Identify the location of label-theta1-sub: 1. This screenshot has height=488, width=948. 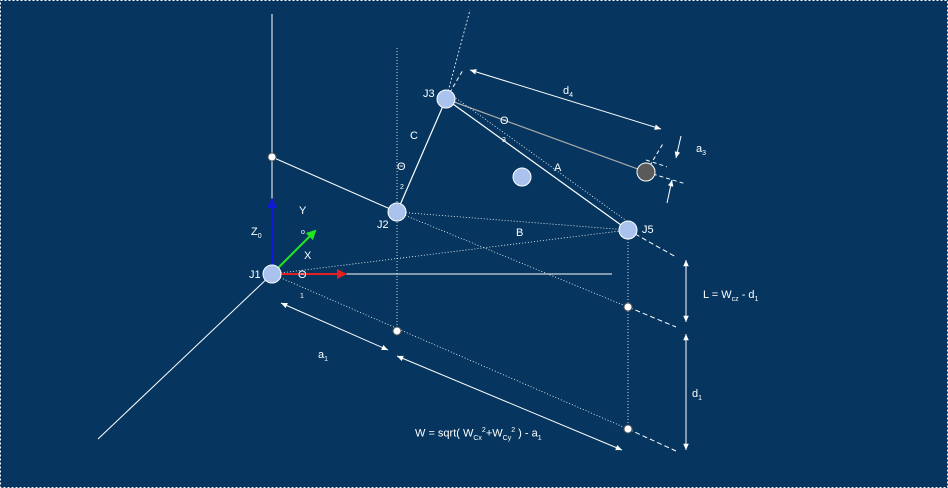
(302, 296).